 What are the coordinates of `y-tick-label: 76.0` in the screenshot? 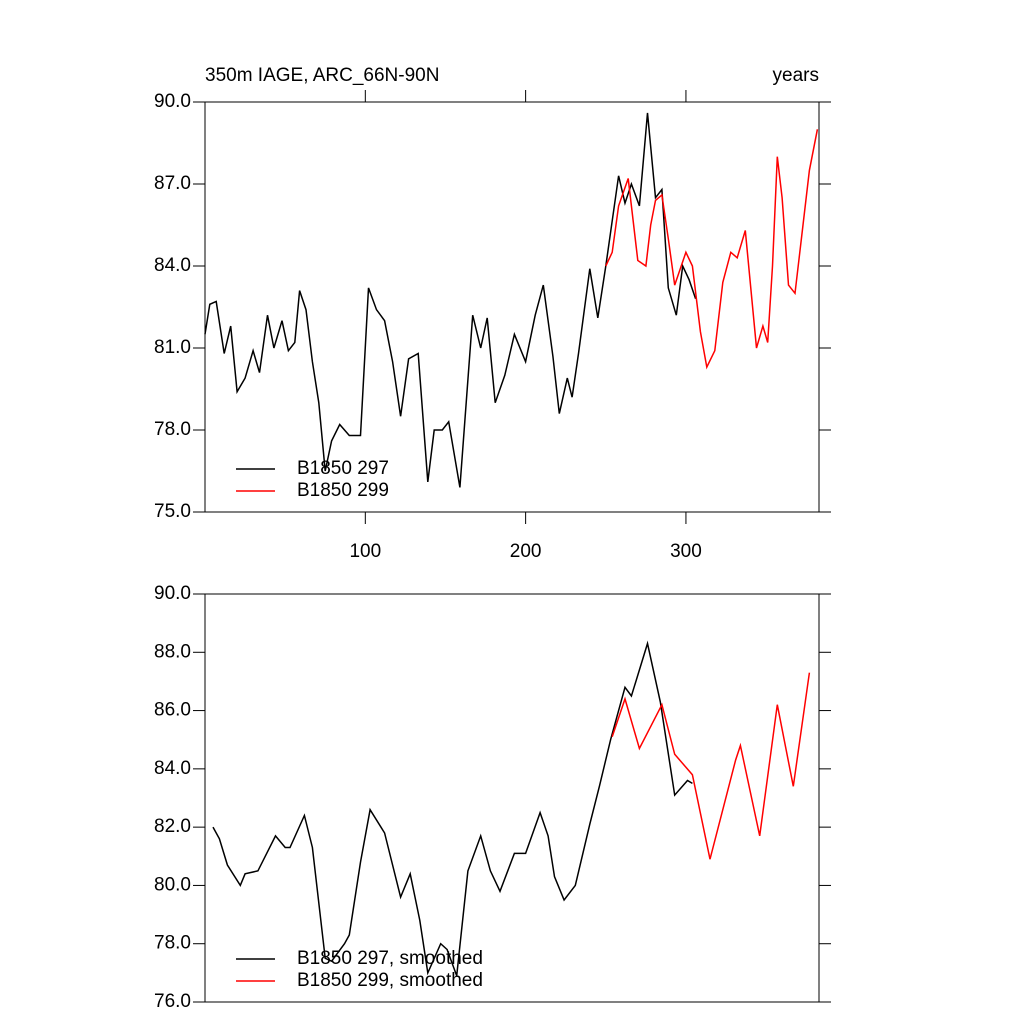 It's located at (172, 1001).